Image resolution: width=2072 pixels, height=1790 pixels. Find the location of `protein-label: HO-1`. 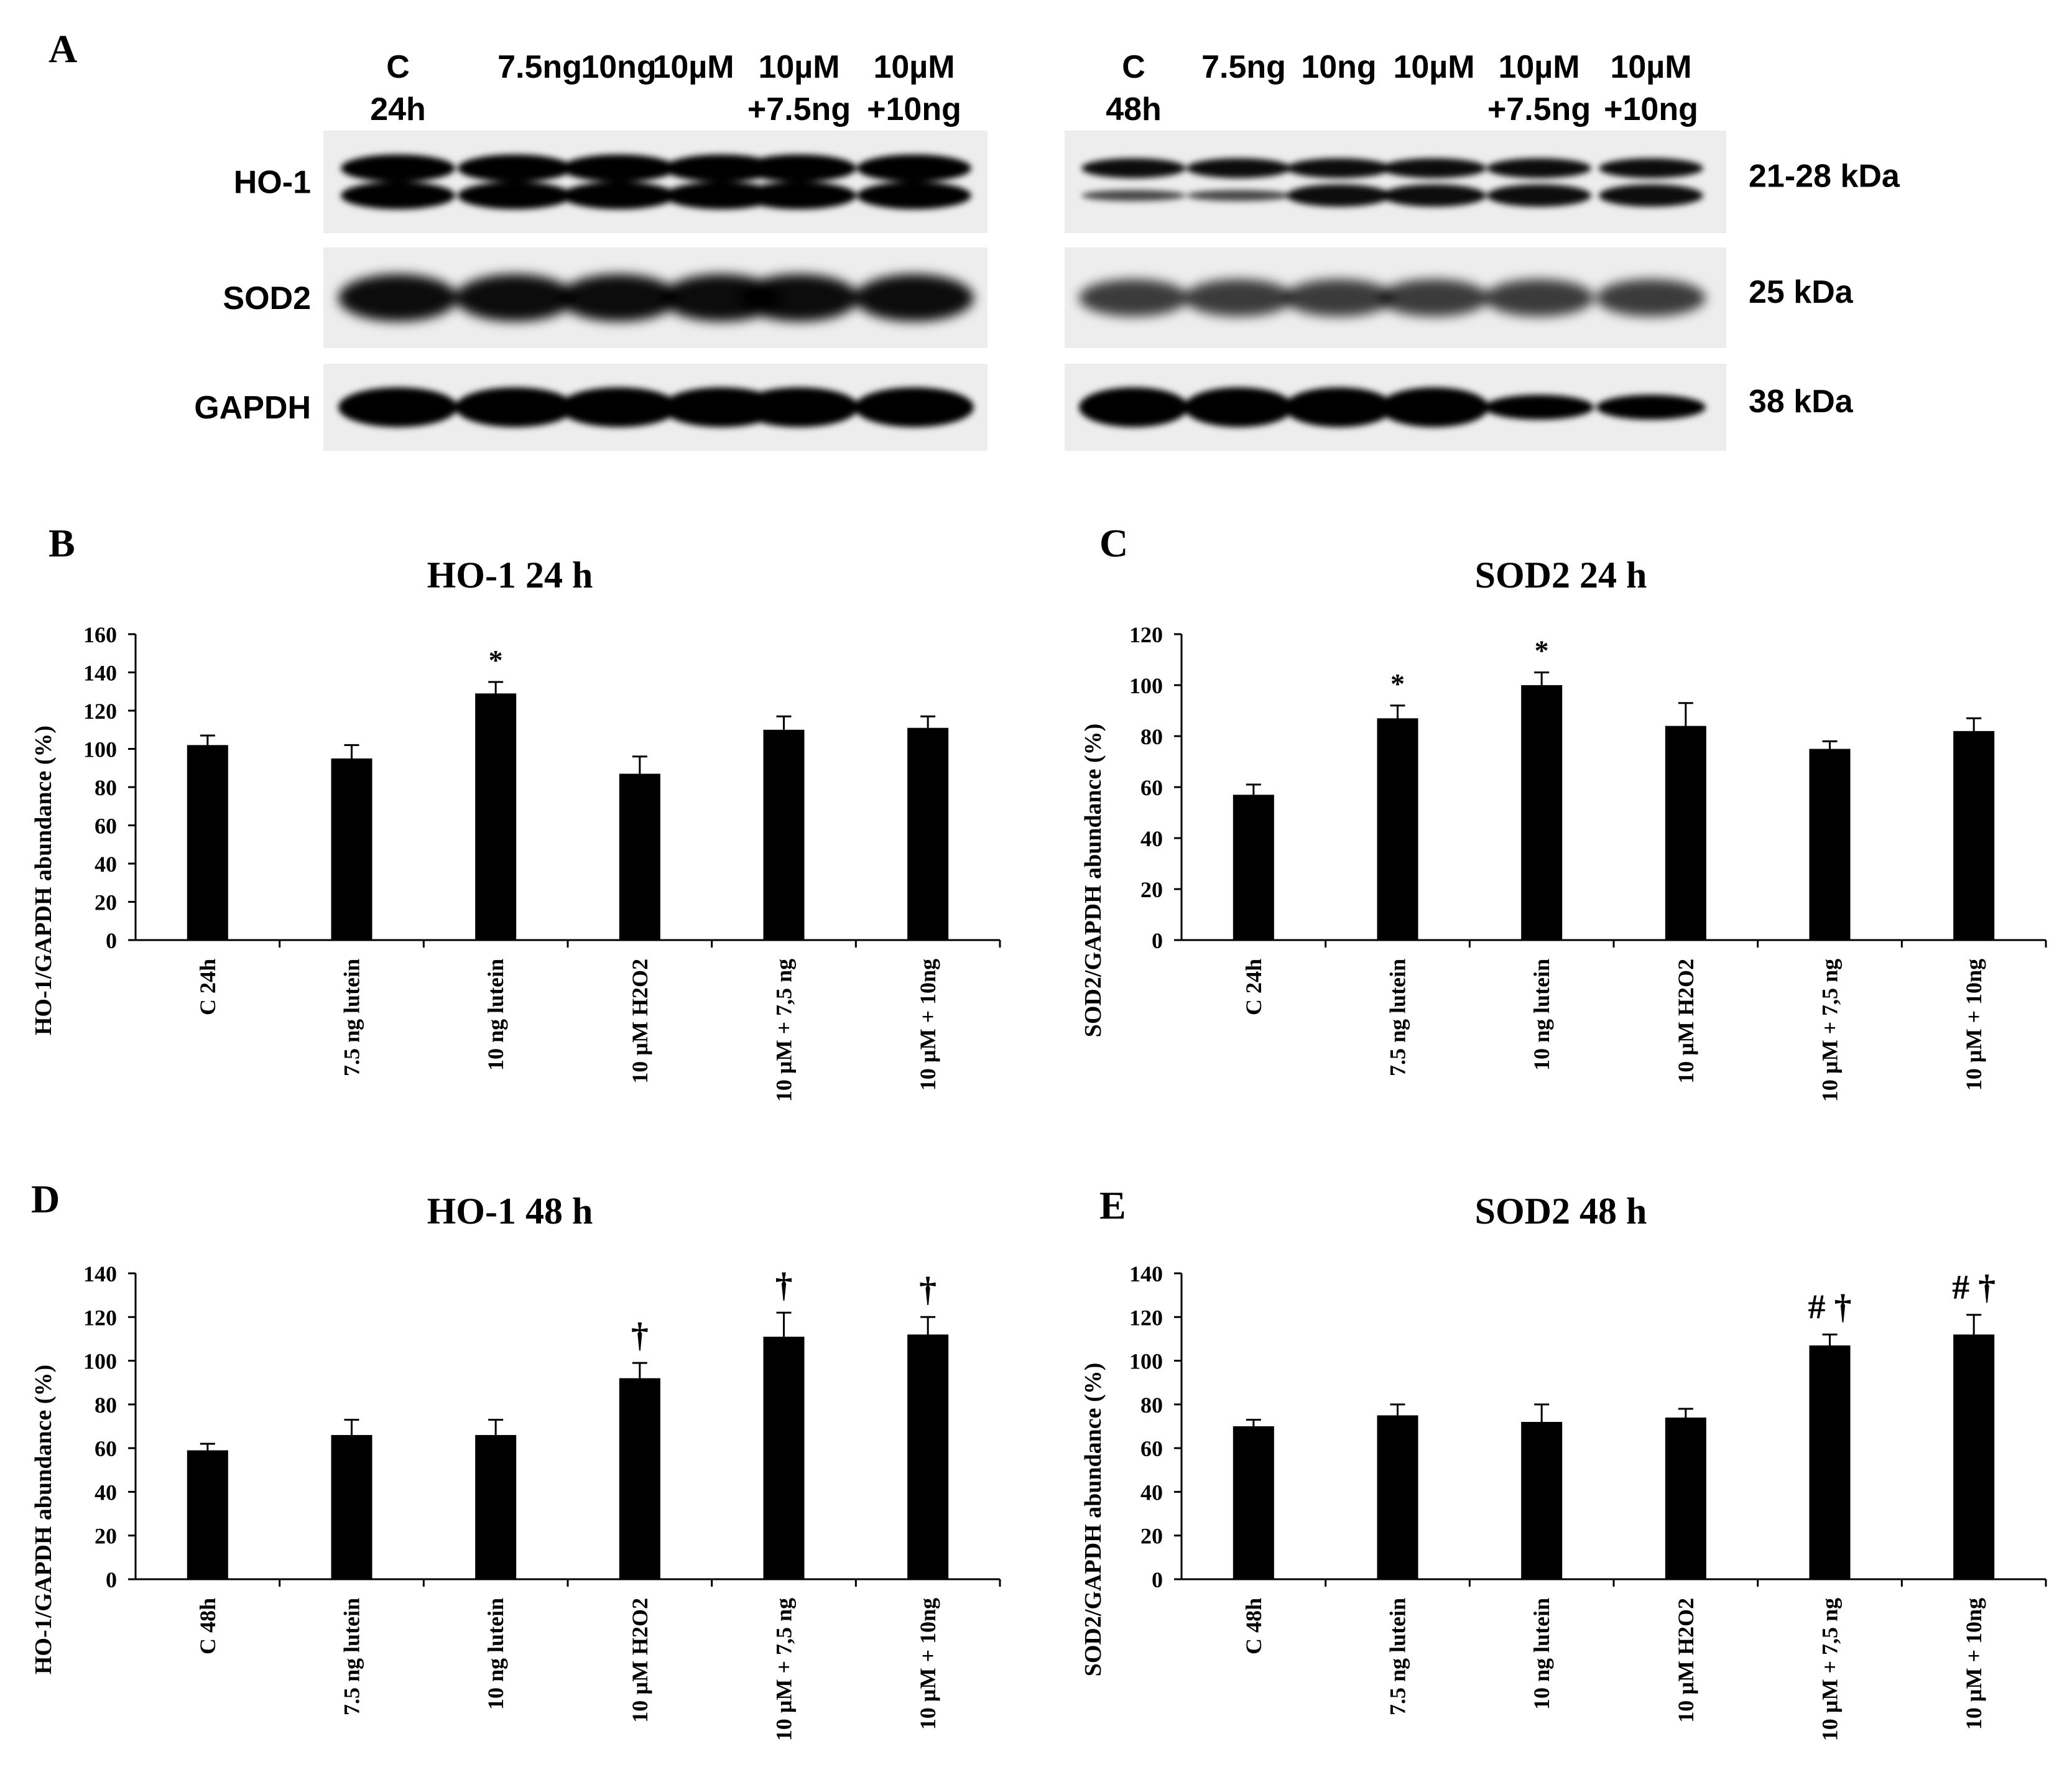

protein-label: HO-1 is located at coordinates (272, 183).